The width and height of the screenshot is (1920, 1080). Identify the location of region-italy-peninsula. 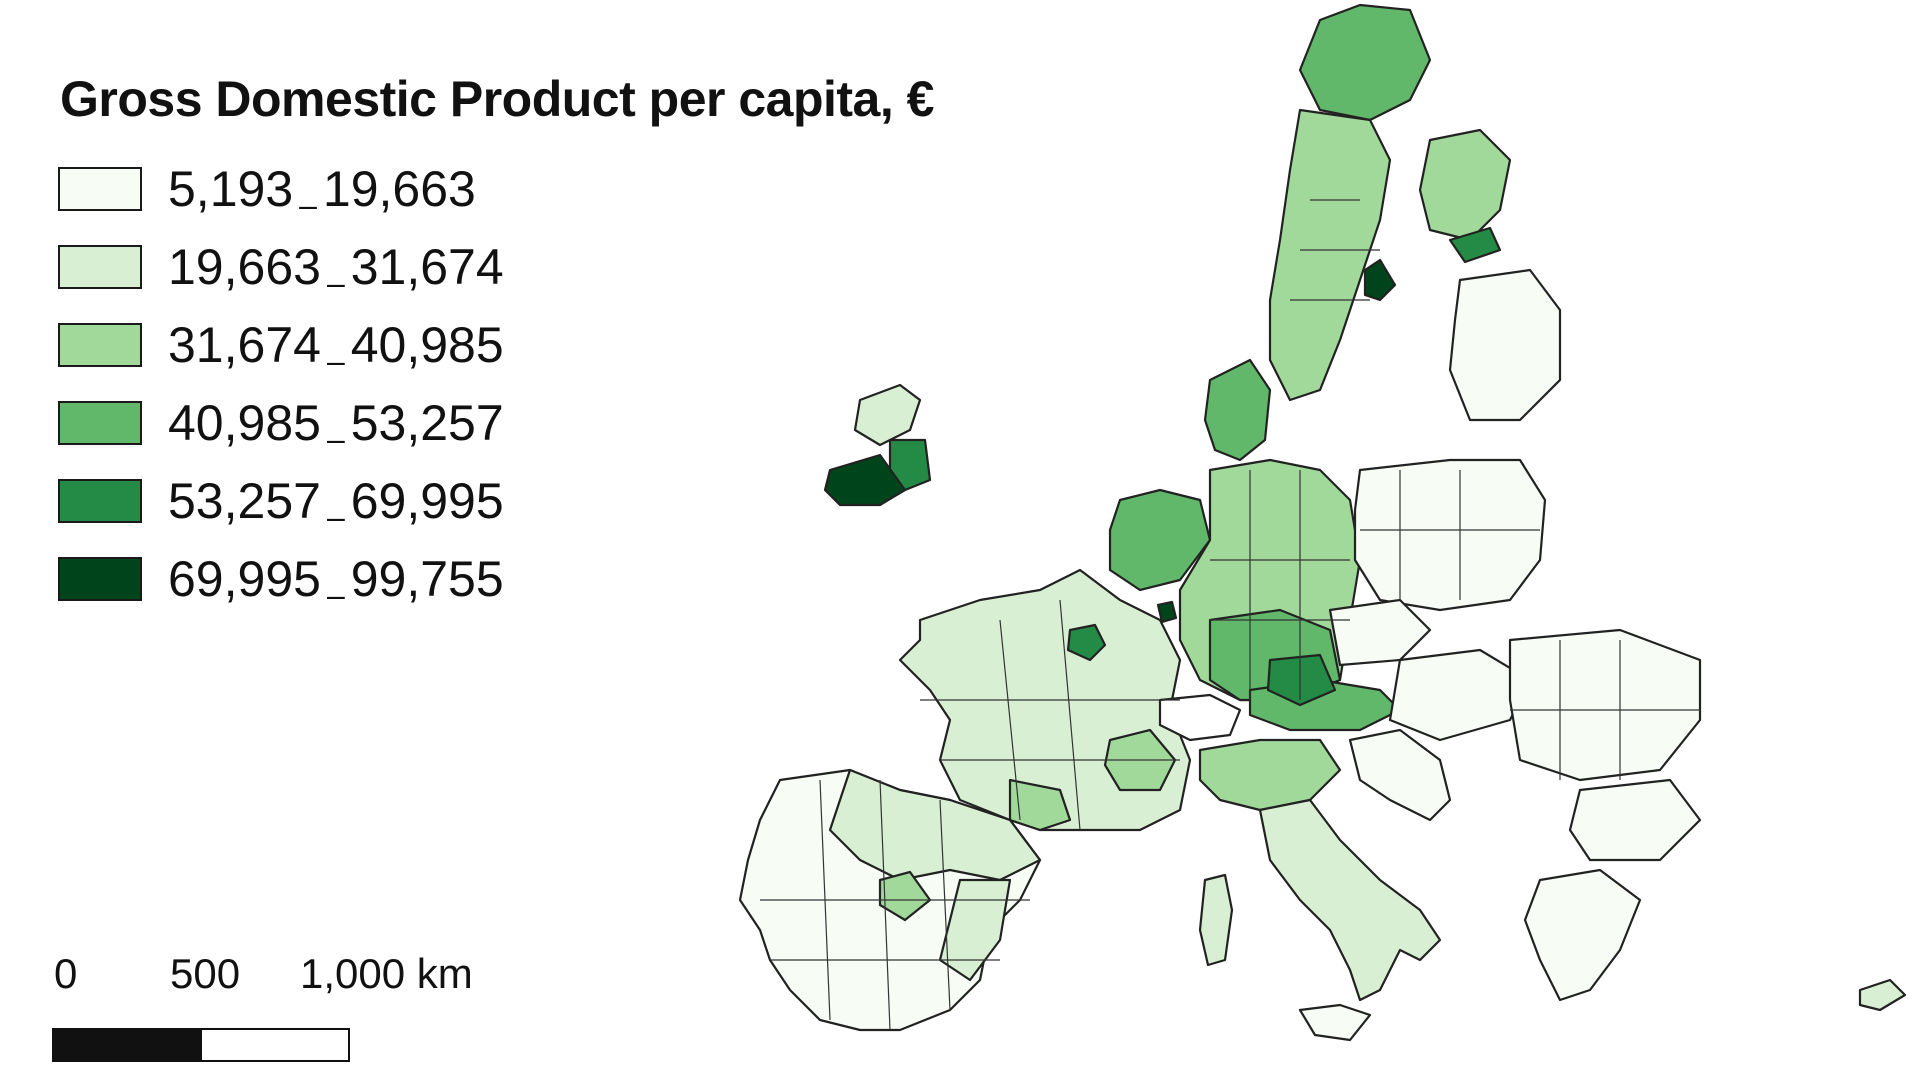
(1350, 900).